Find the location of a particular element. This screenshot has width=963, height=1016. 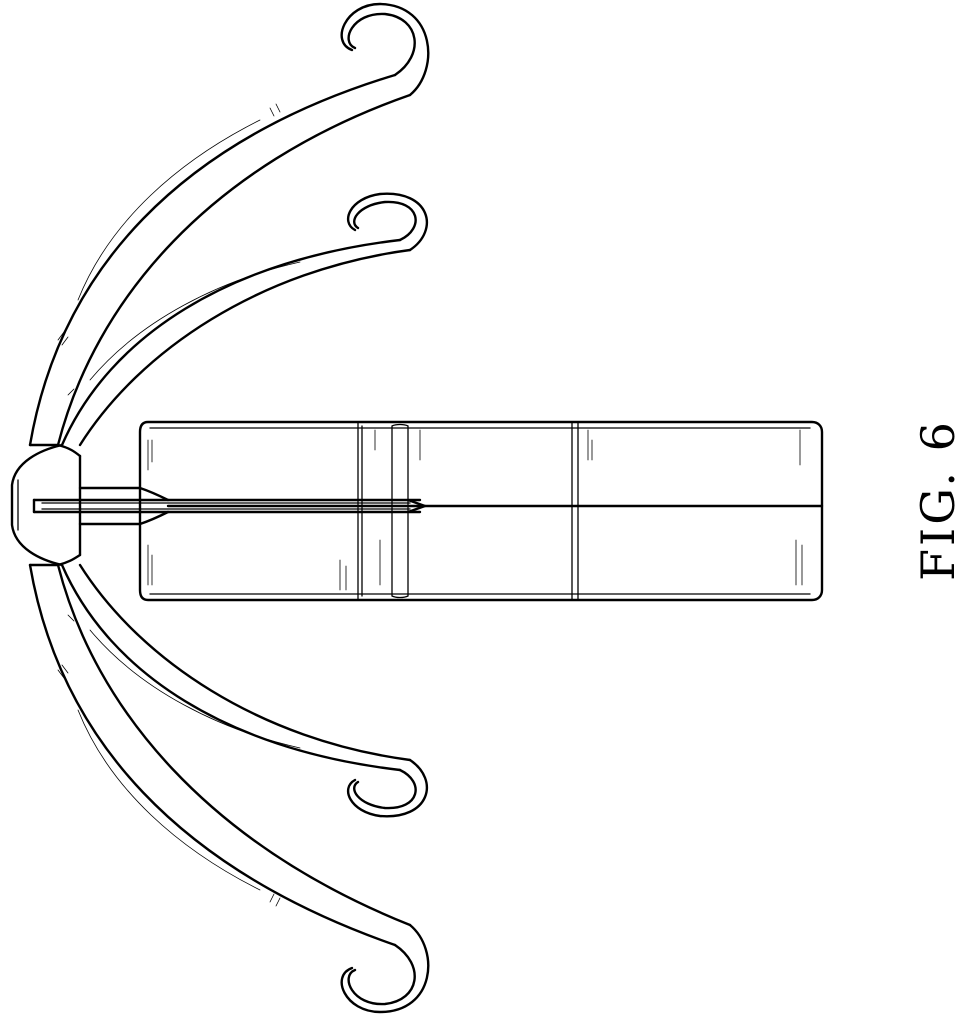

figure-label: FIG. 6 is located at coordinates (937, 500).